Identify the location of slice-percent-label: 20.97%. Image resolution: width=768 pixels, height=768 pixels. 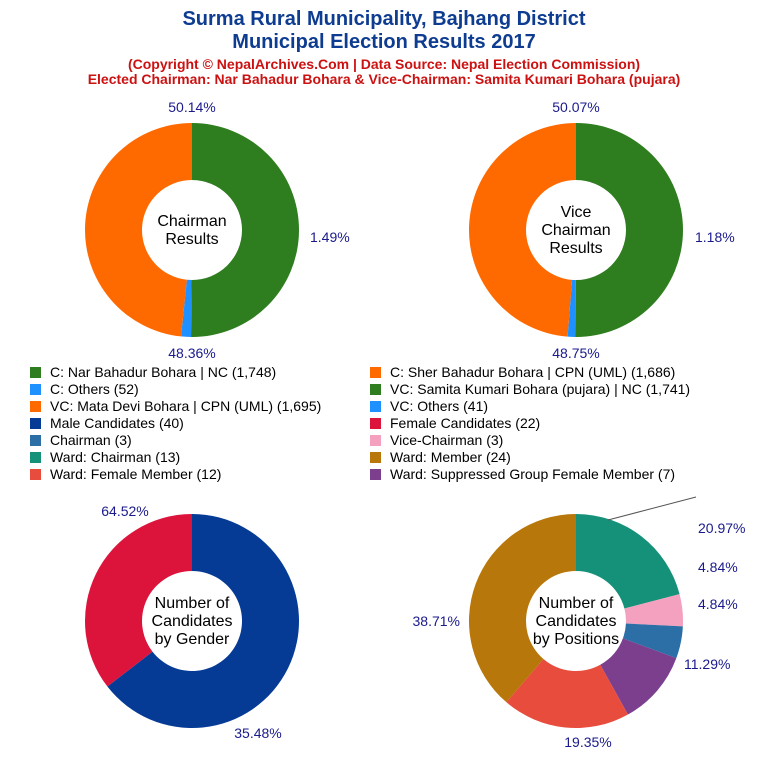
(721, 528).